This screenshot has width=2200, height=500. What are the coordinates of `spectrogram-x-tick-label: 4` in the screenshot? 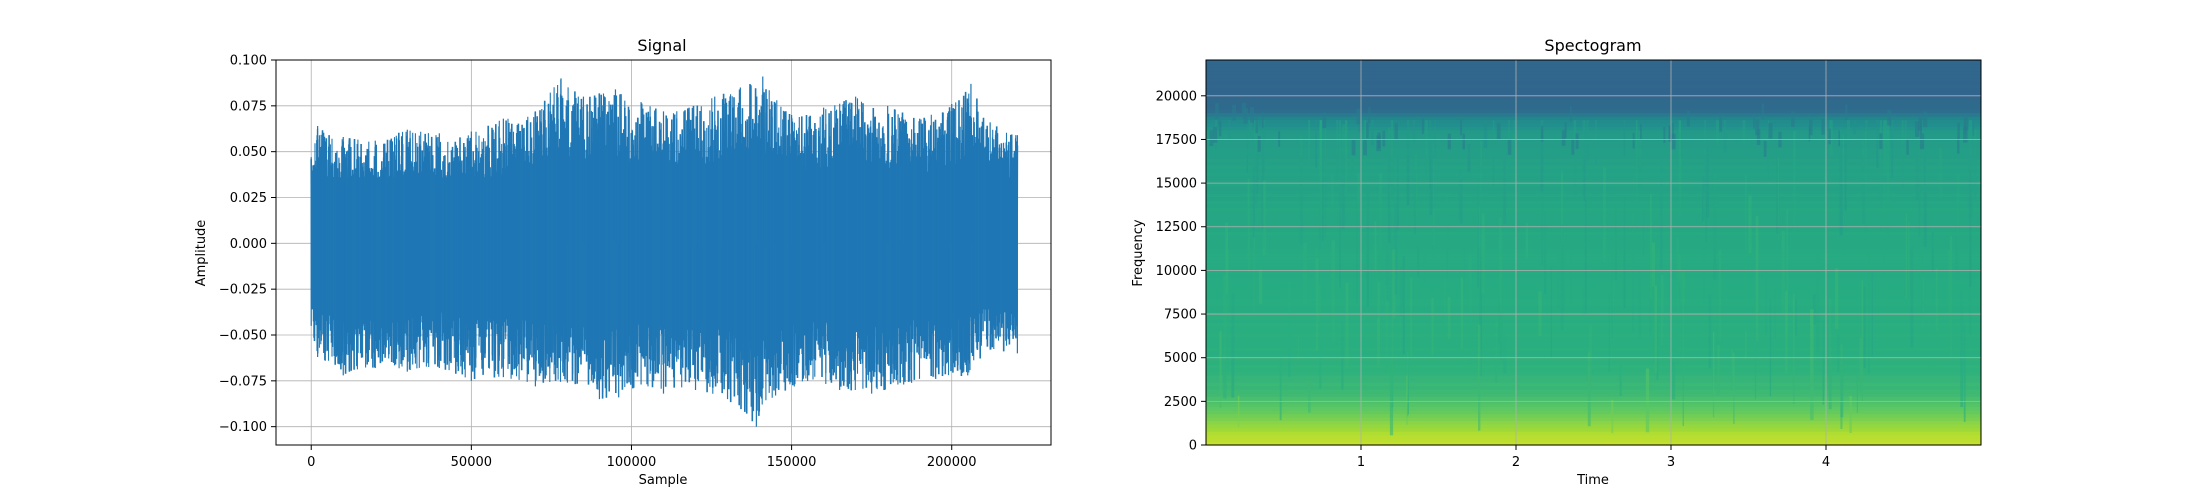 It's located at (1826, 462).